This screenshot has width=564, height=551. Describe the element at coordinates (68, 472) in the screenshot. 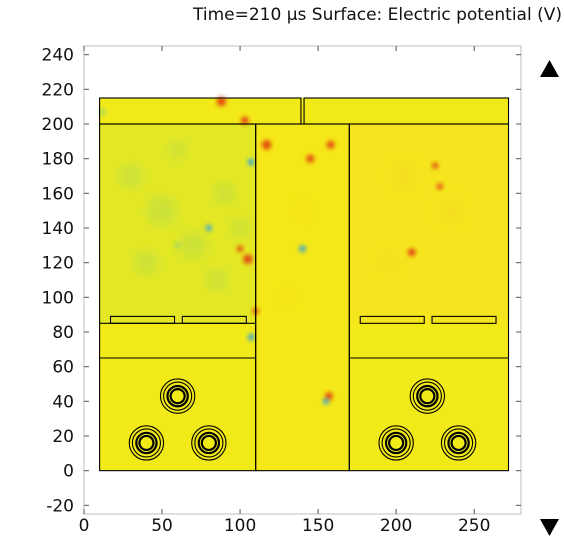

I see `y-tick-label: 0` at that location.